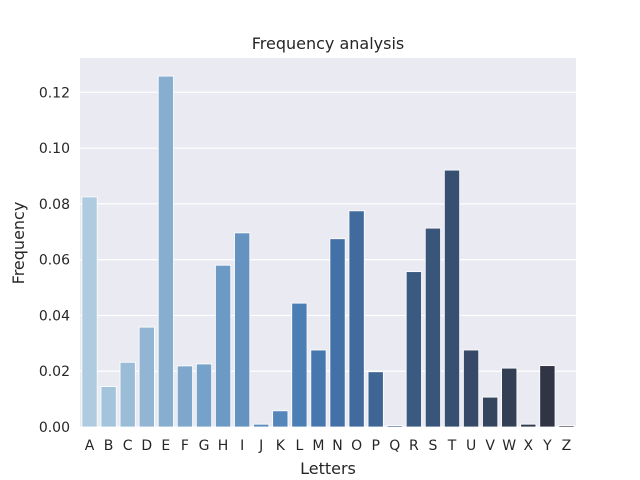 This screenshot has width=640, height=480. Describe the element at coordinates (452, 298) in the screenshot. I see `bar-t` at that location.